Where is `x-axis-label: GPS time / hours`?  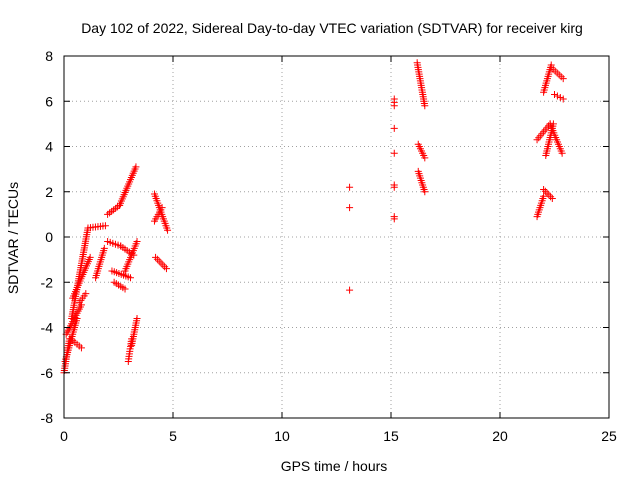
x-axis-label: GPS time / hours is located at coordinates (334, 466).